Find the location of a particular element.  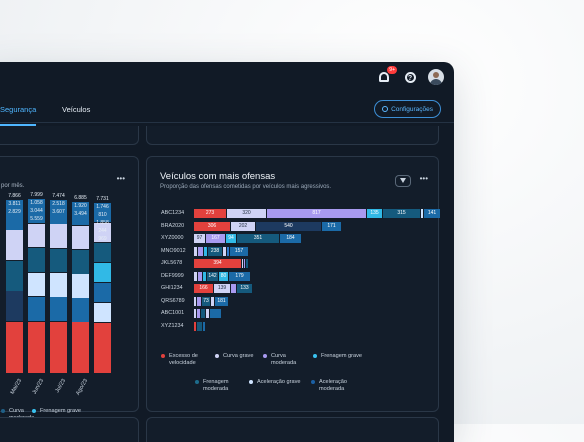

bar-segment: 315 is located at coordinates (401, 213).